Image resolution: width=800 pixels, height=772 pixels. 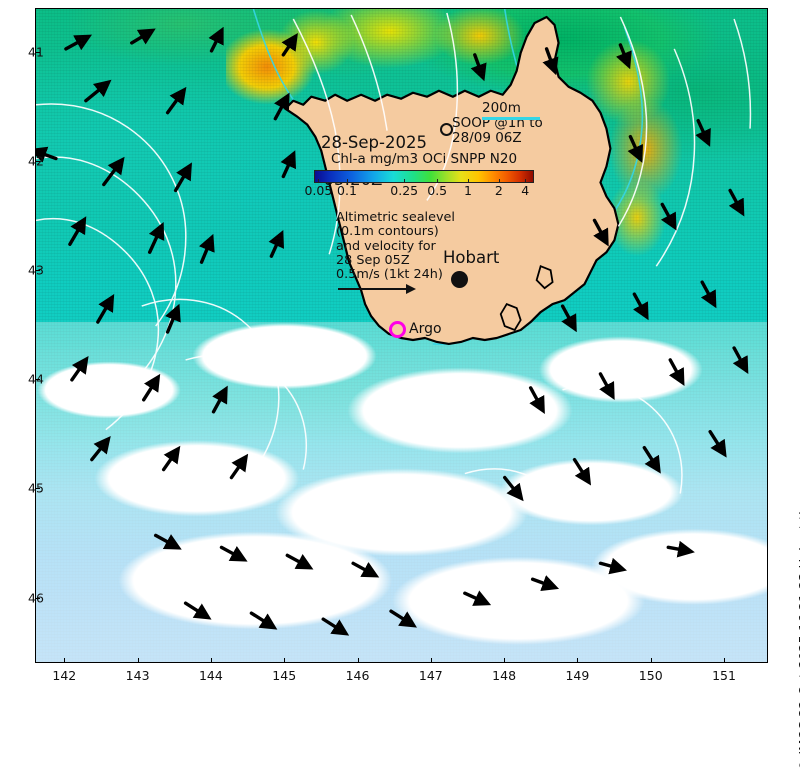 I want to click on soop-label: SOOP @1h to 28/09 06Z, so click(x=497, y=131).